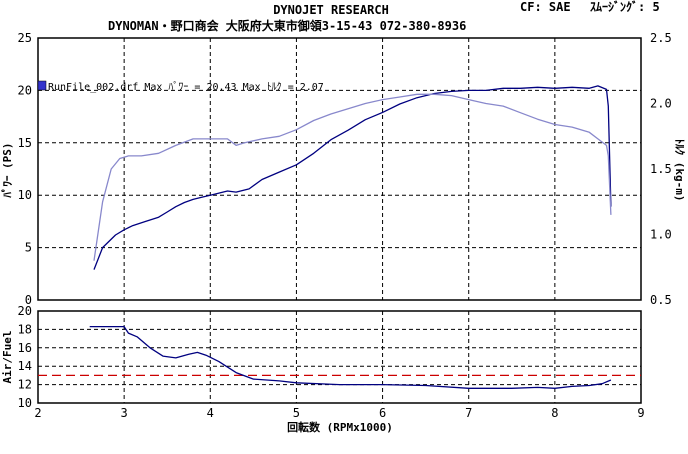  Describe the element at coordinates (640, 413) in the screenshot. I see `x-tick-label: 9` at that location.